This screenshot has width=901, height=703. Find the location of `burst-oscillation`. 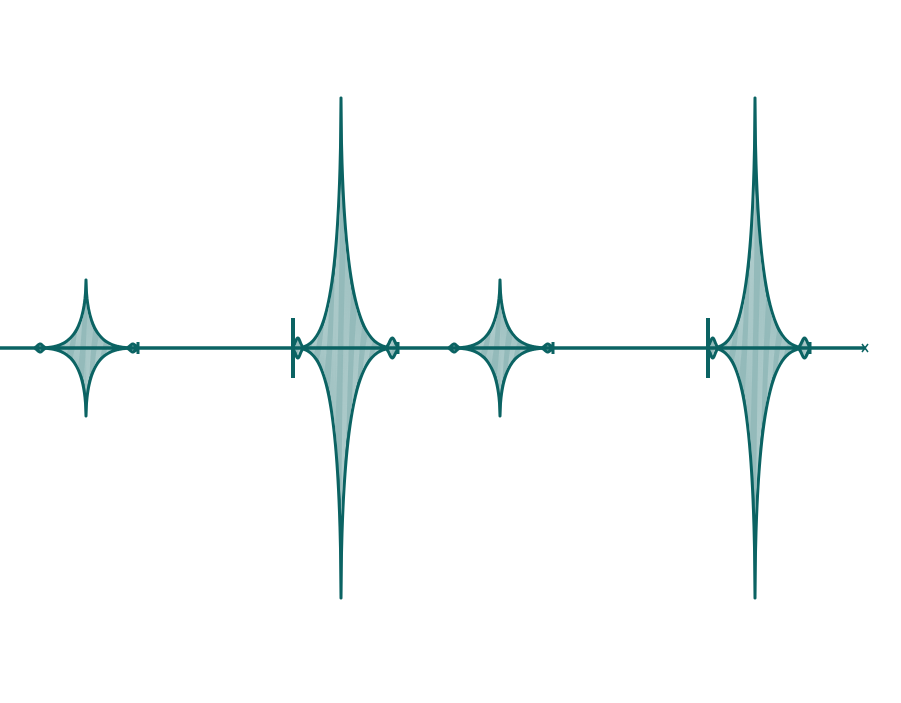

burst-oscillation is located at coordinates (346, 348).